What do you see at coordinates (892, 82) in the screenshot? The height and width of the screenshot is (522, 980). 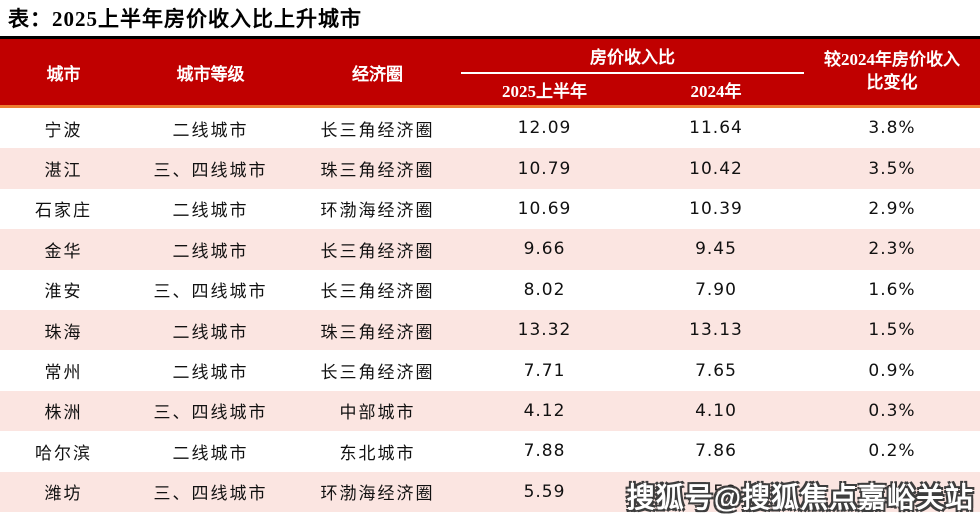 I see `header-change-line2: 比变化` at bounding box center [892, 82].